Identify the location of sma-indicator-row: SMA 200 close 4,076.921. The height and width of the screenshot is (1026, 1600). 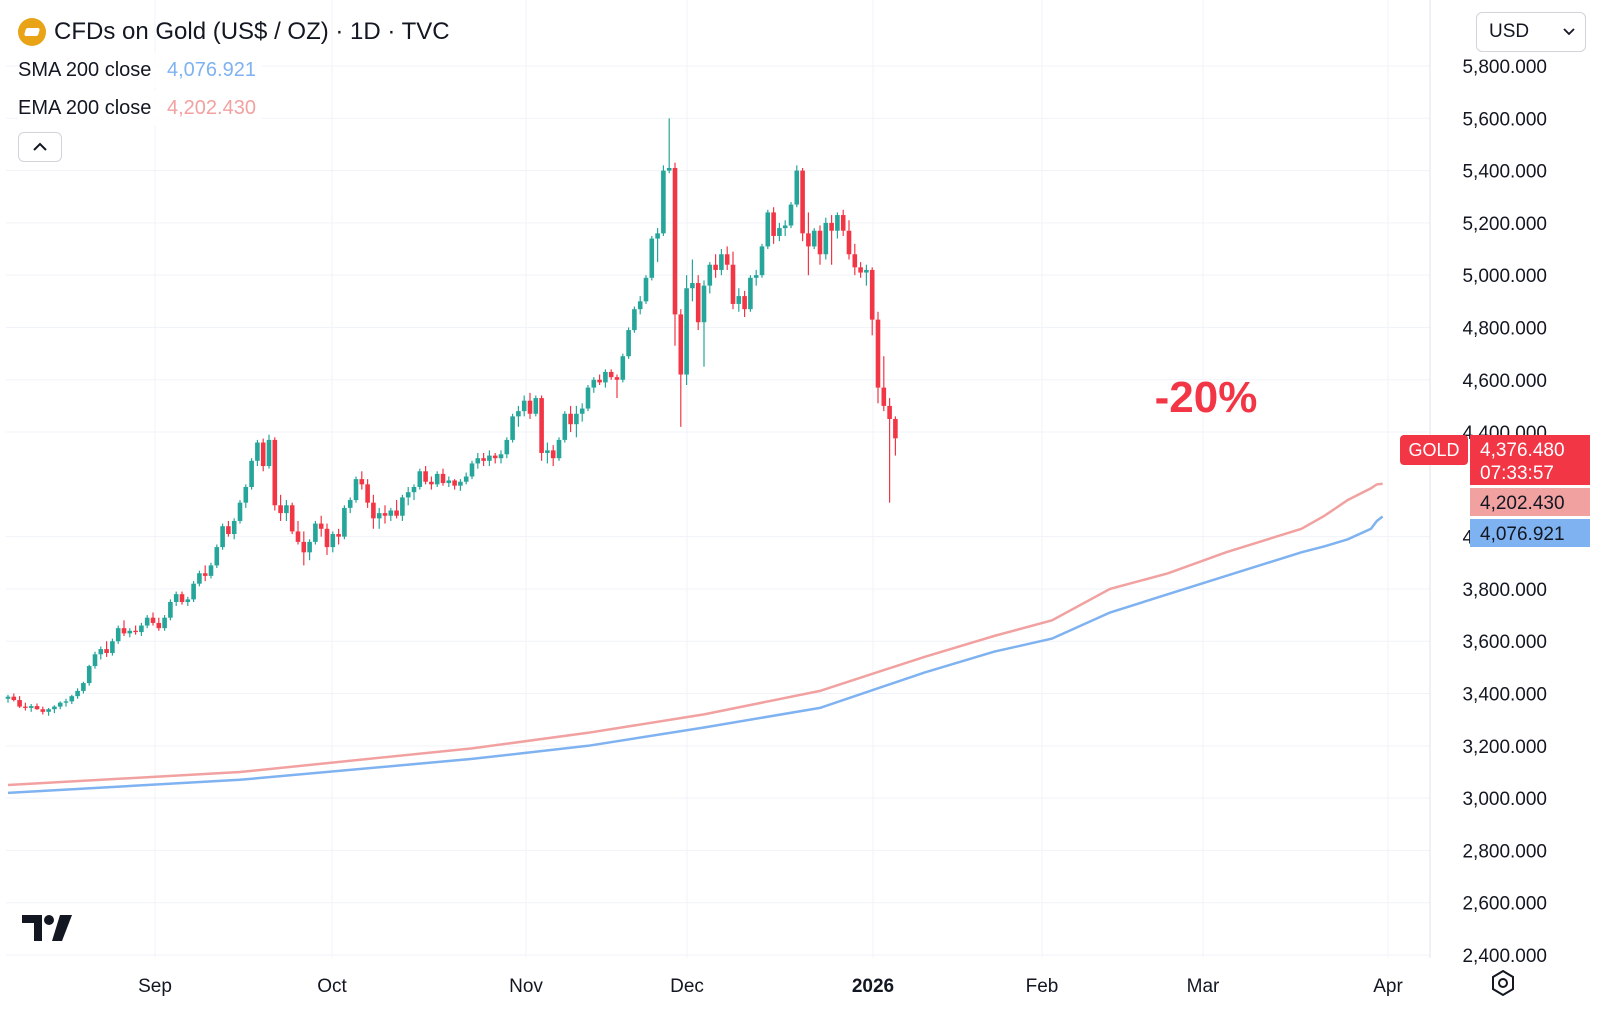
(140, 70).